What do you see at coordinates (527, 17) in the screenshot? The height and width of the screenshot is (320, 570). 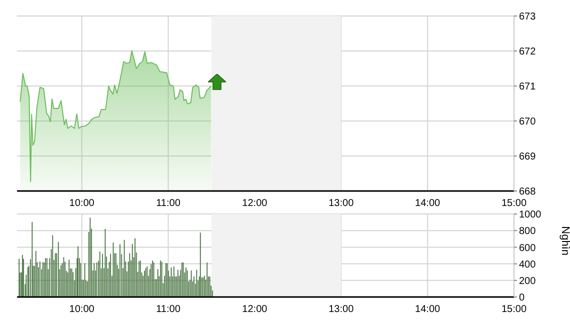 I see `y-tick-label: 673` at bounding box center [527, 17].